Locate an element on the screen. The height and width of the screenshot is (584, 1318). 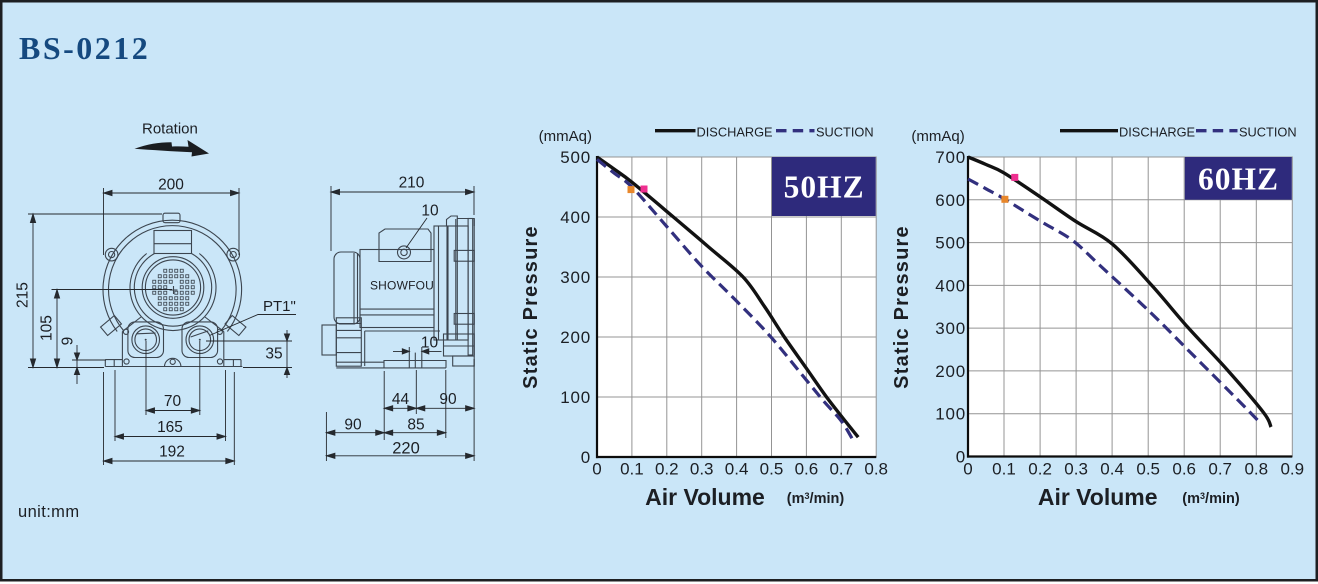
svg-text: 44 is located at coordinates (401, 399).